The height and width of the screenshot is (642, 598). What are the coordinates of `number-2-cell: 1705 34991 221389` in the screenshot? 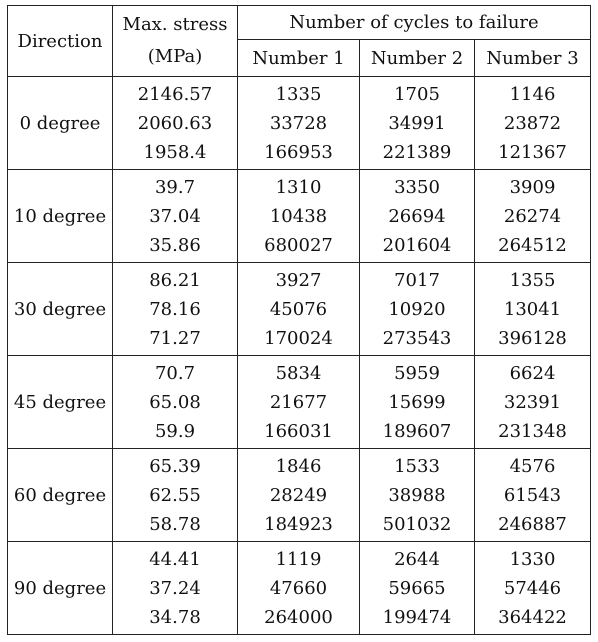 It's located at (417, 123).